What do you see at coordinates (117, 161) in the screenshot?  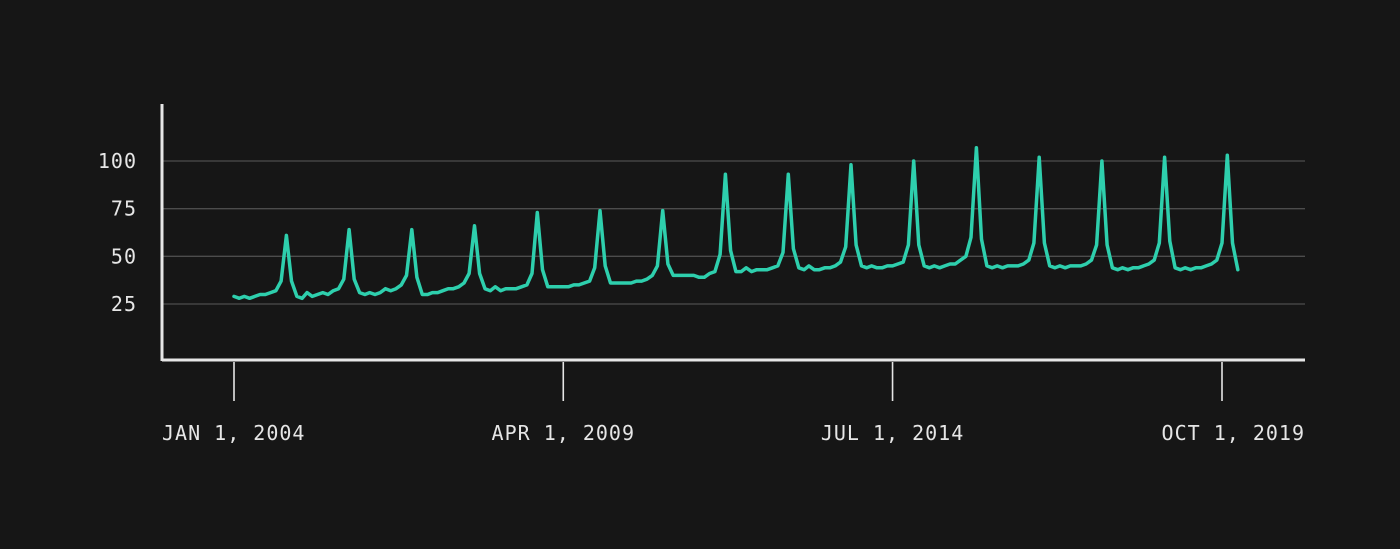 I see `y-tick-label: 100` at bounding box center [117, 161].